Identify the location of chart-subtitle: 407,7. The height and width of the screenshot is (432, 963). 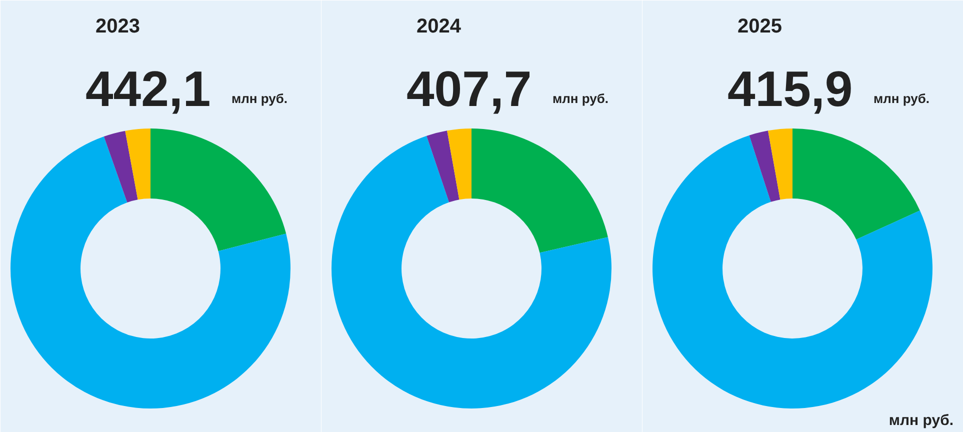
(469, 89).